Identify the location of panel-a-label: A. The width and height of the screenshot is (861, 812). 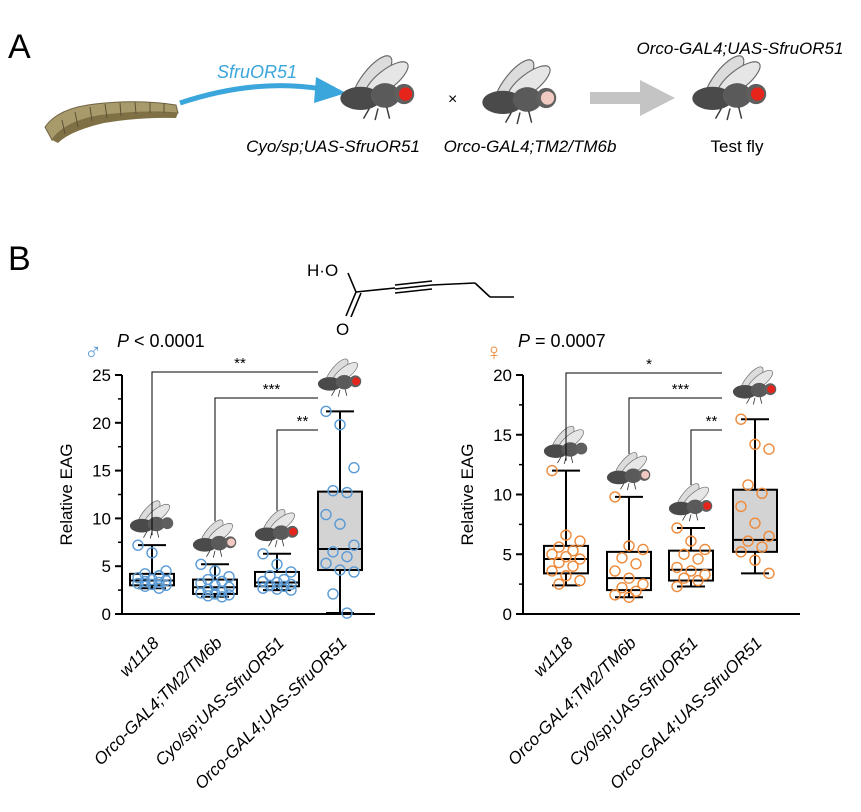
(19, 47).